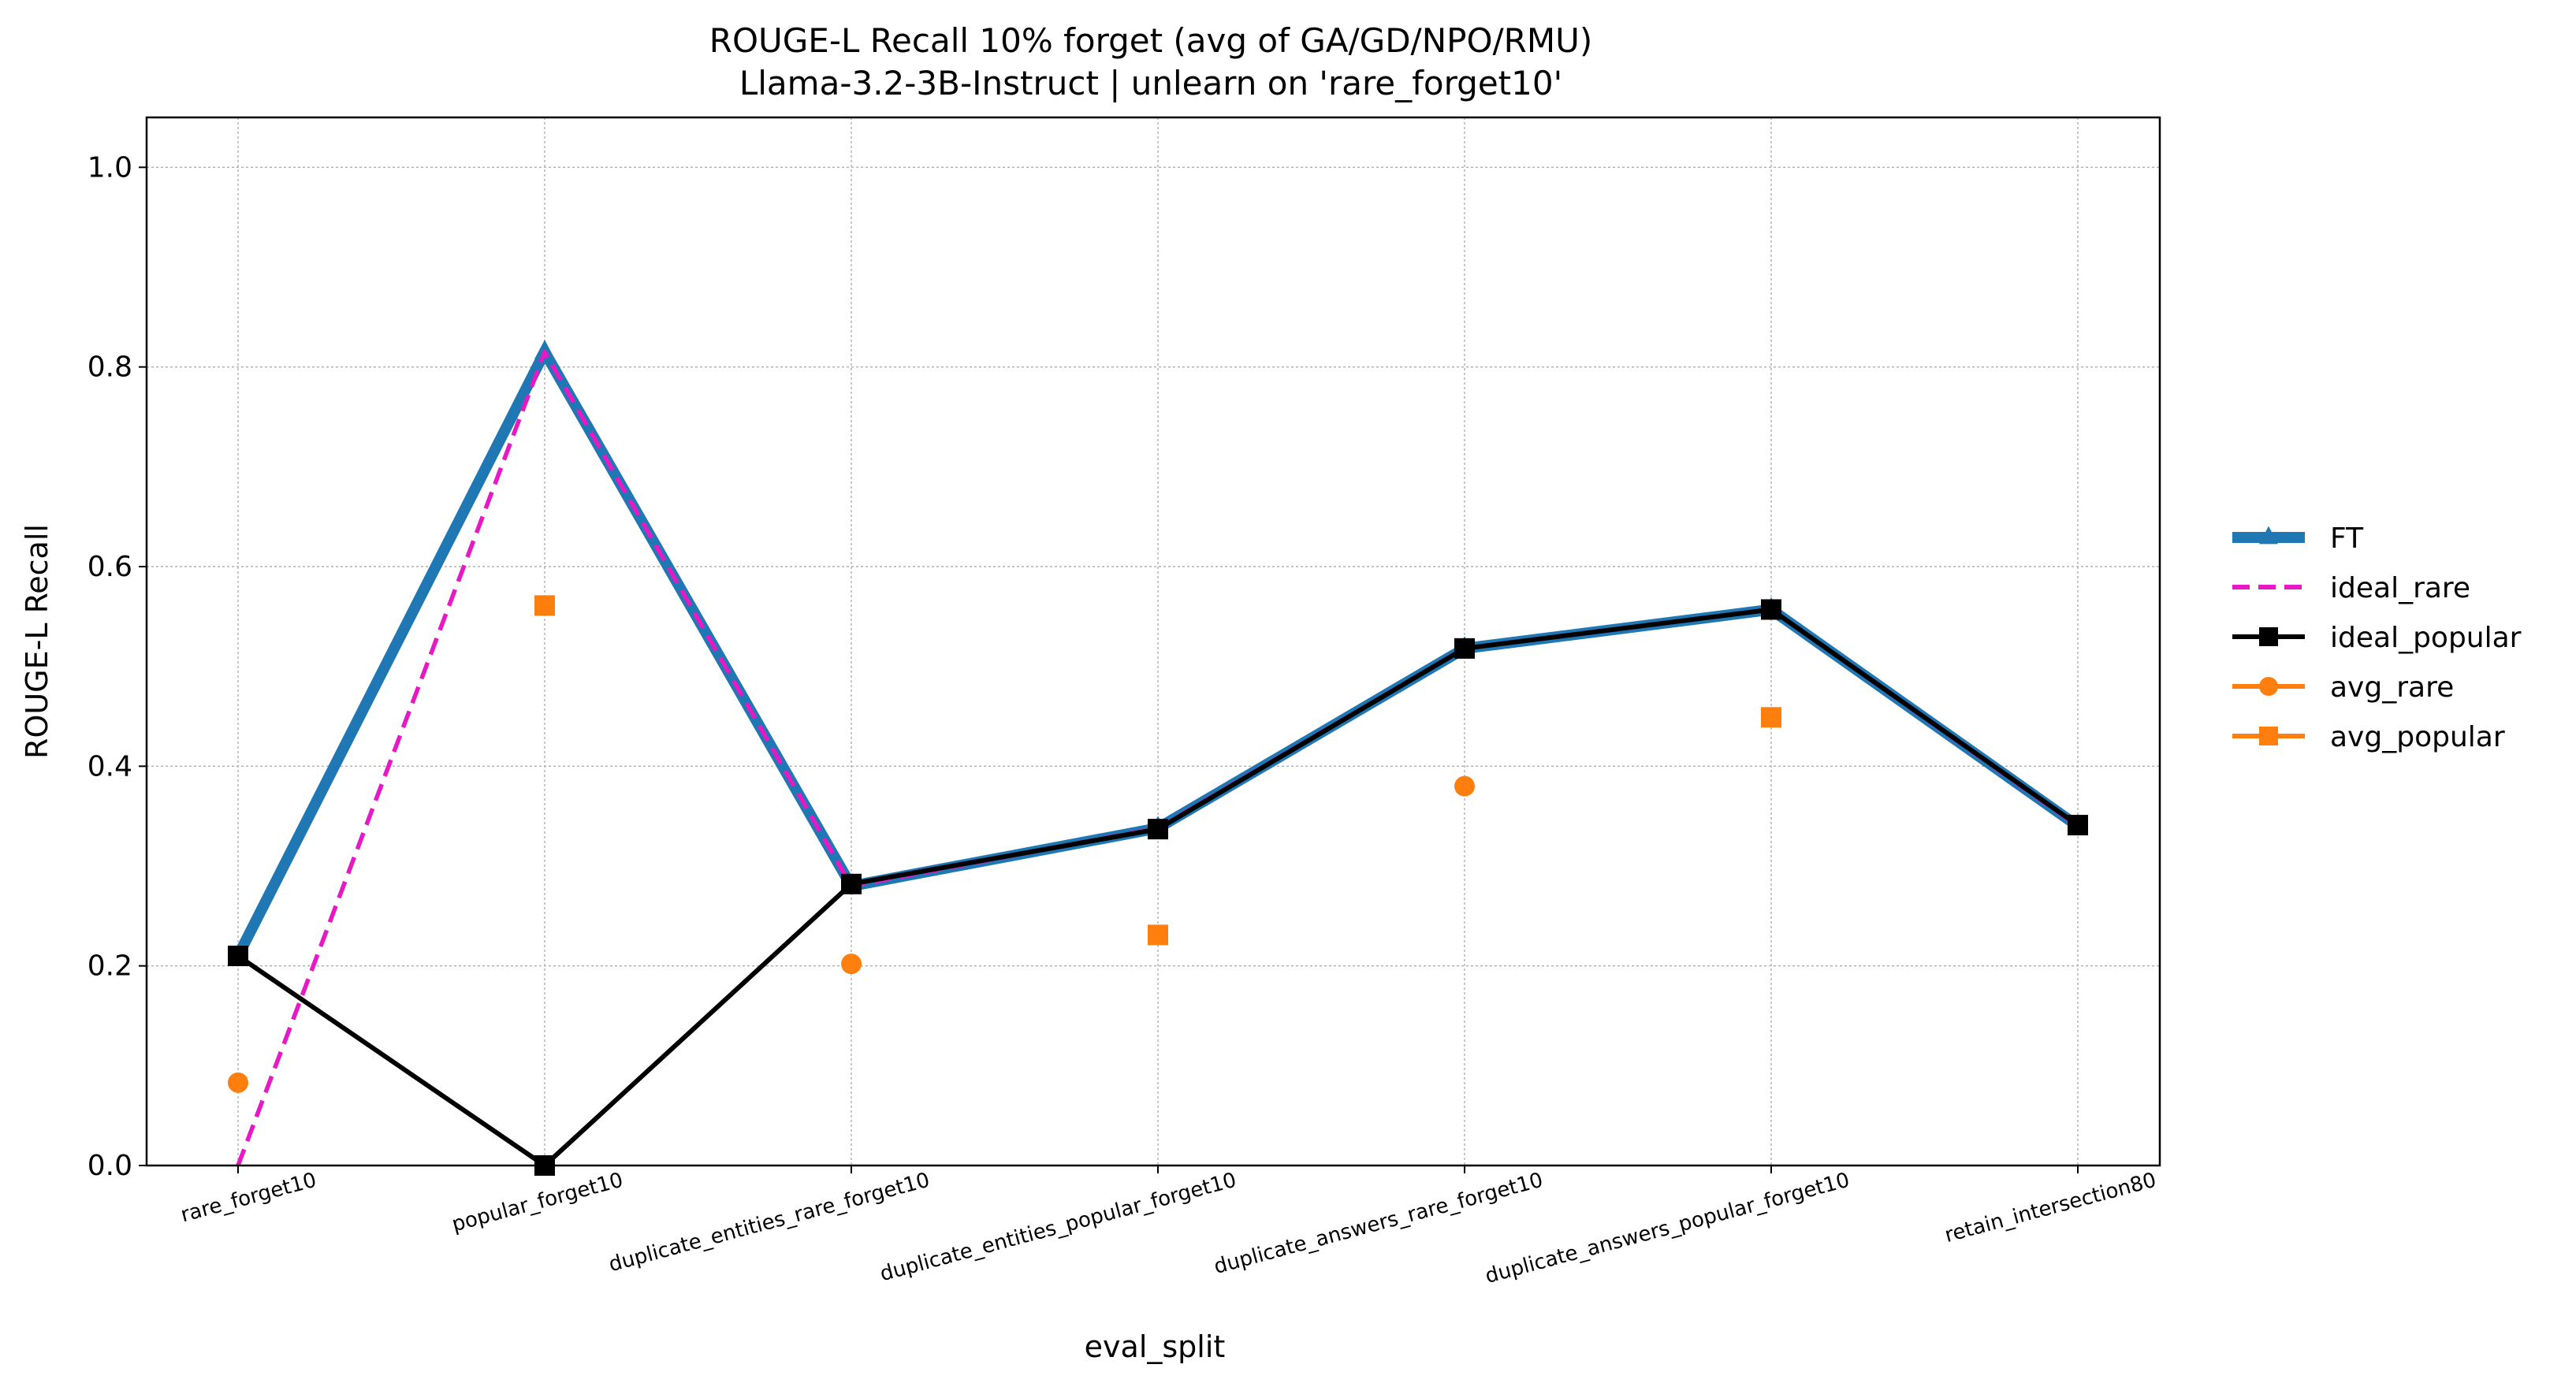  What do you see at coordinates (248, 1198) in the screenshot?
I see `x-tick-label: rare_forget10` at bounding box center [248, 1198].